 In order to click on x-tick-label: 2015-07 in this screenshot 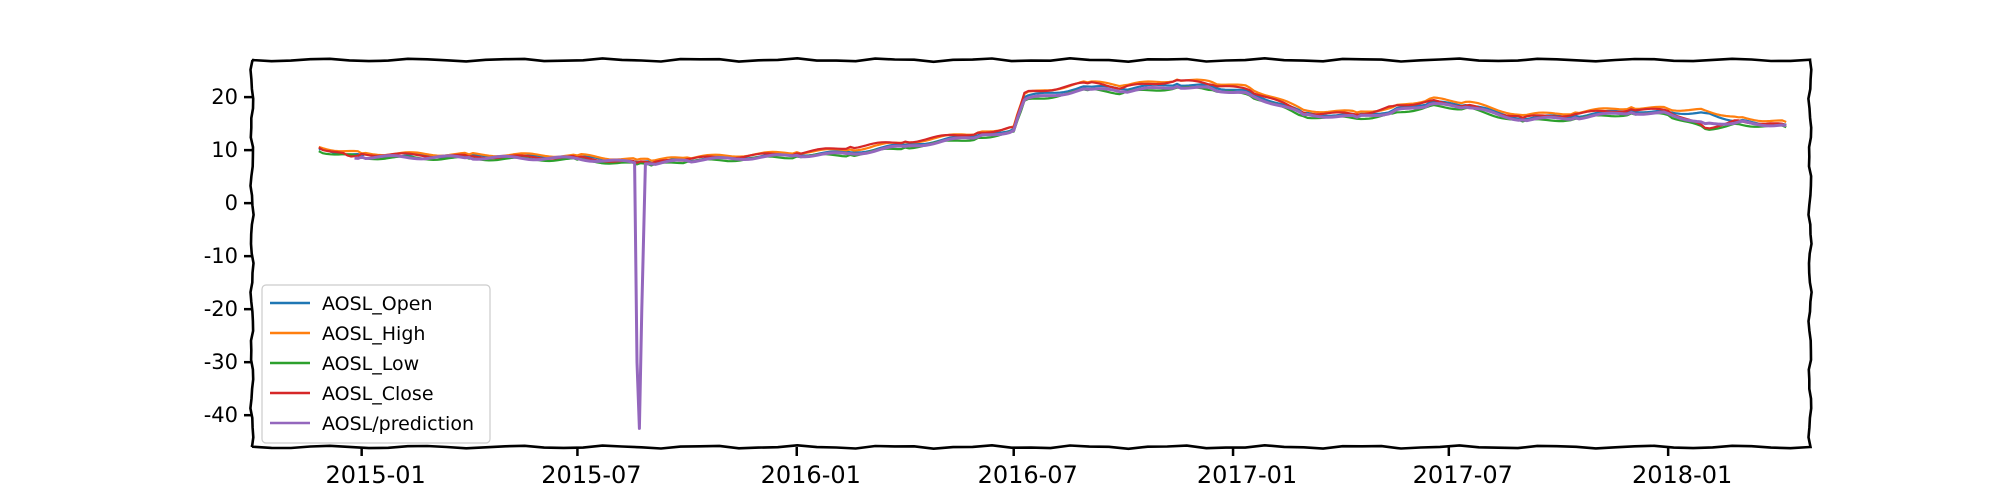, I will do `click(591, 475)`.